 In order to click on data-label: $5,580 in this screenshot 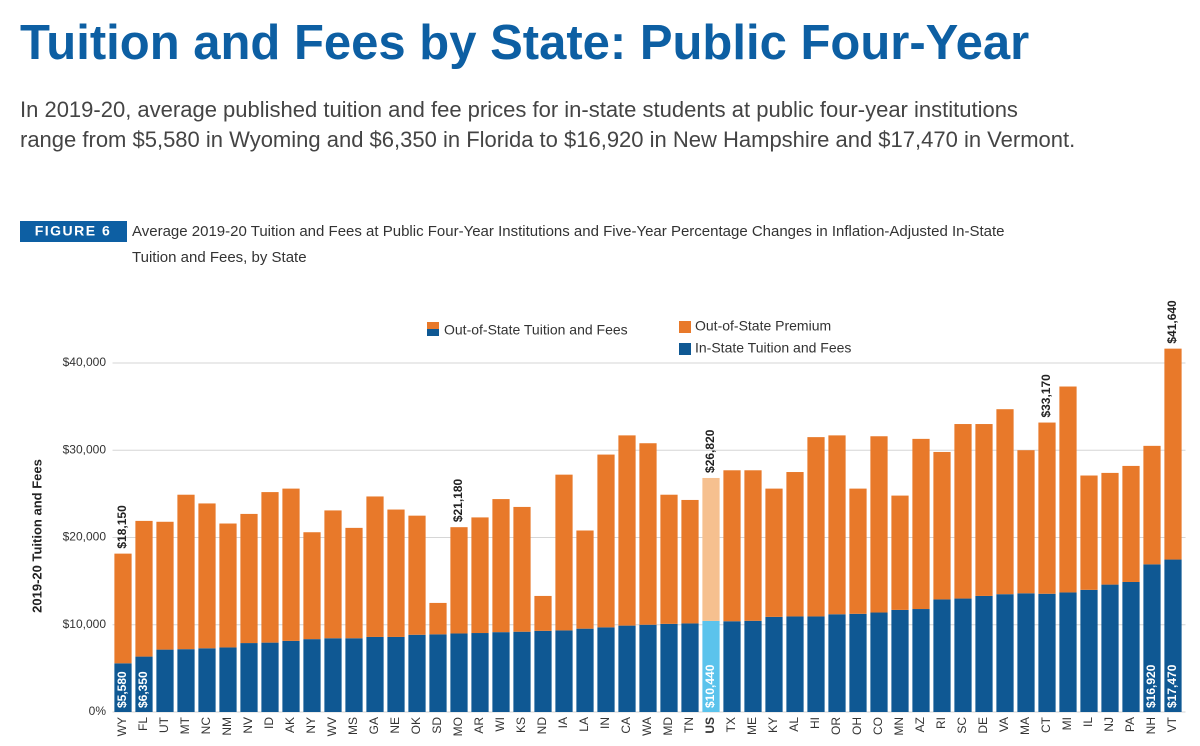, I will do `click(122, 689)`.